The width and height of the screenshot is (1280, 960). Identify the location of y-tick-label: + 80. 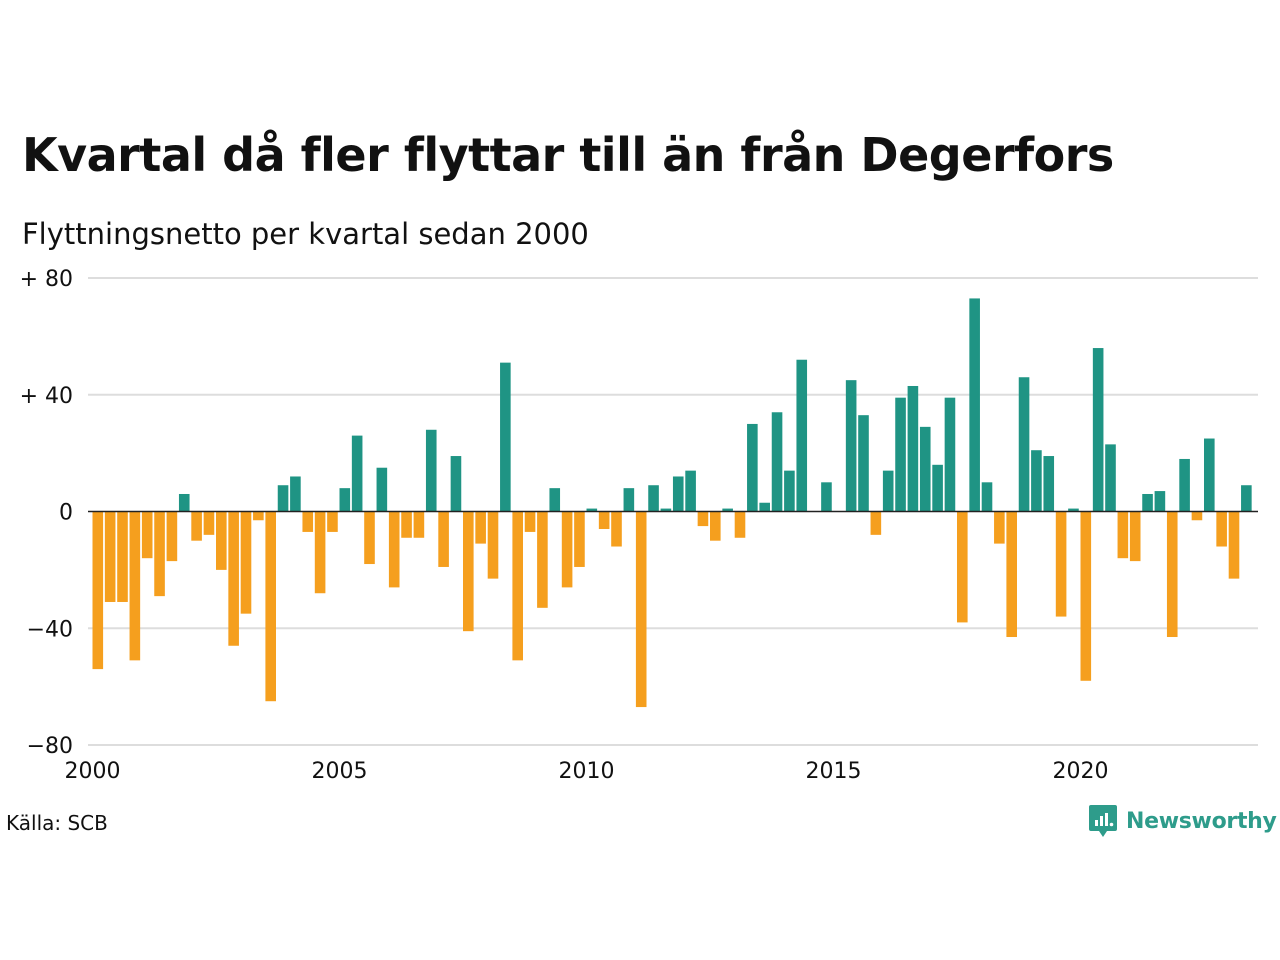
(46, 279).